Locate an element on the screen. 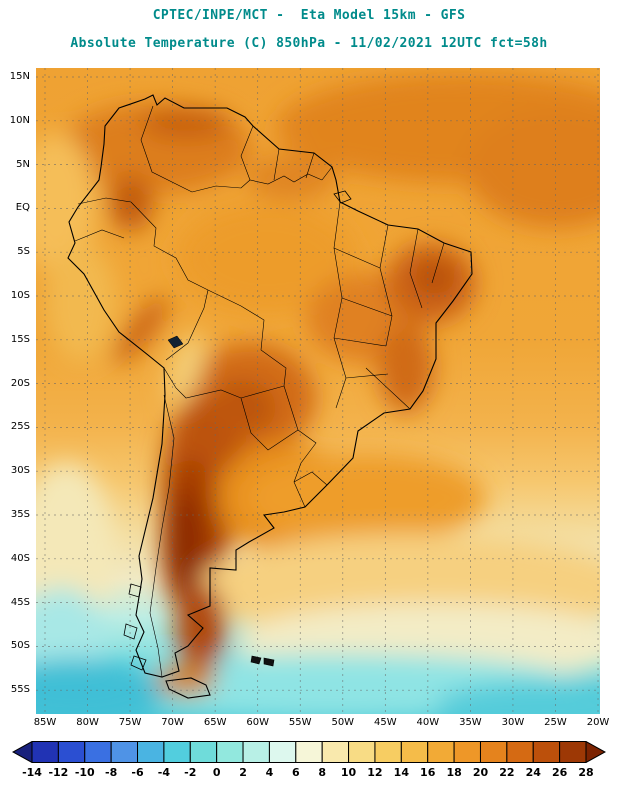 This screenshot has height=800, width=618. lat-label-35S: 35S is located at coordinates (20, 514).